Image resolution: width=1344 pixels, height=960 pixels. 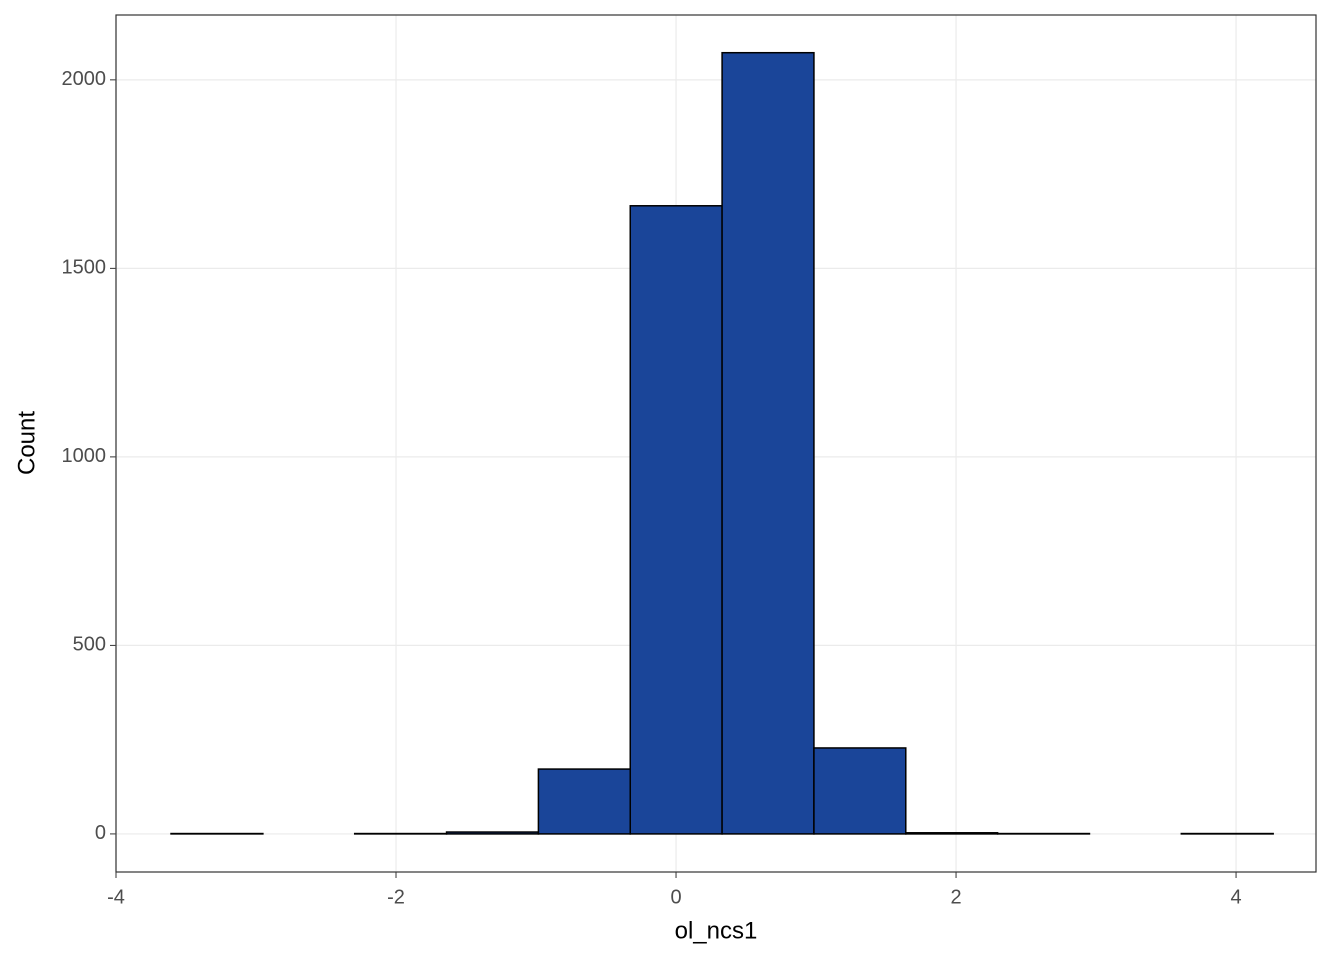 I want to click on y-tick-label: 2000, so click(x=84, y=79).